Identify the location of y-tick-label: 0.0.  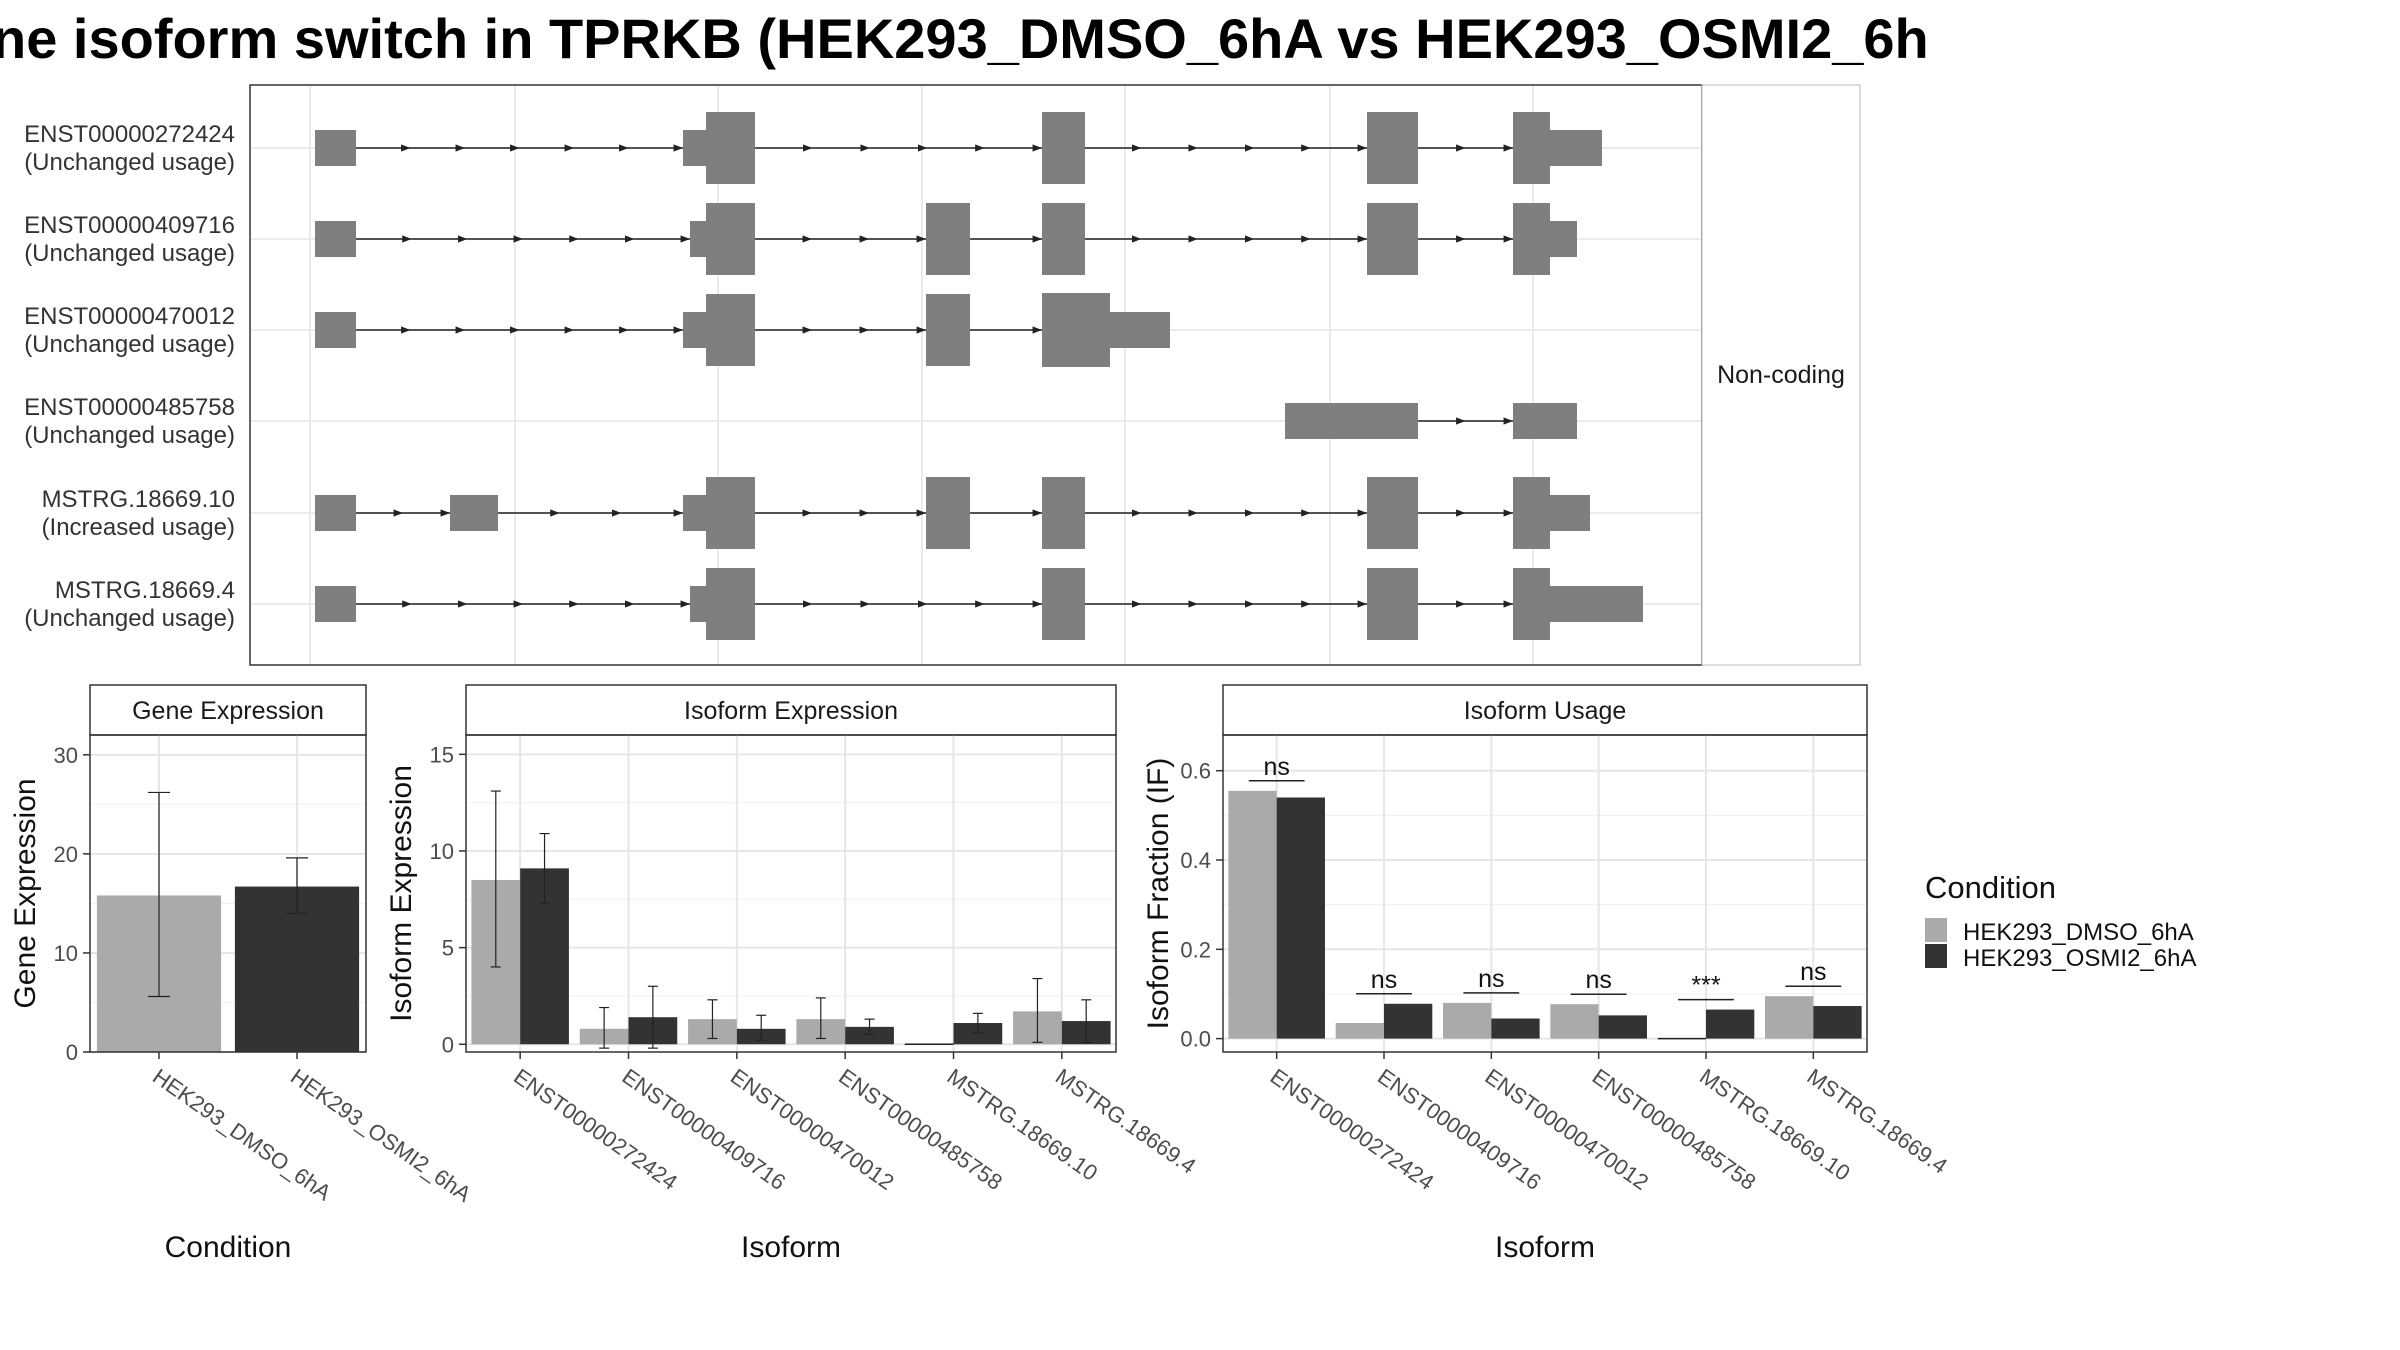
(1195, 1039).